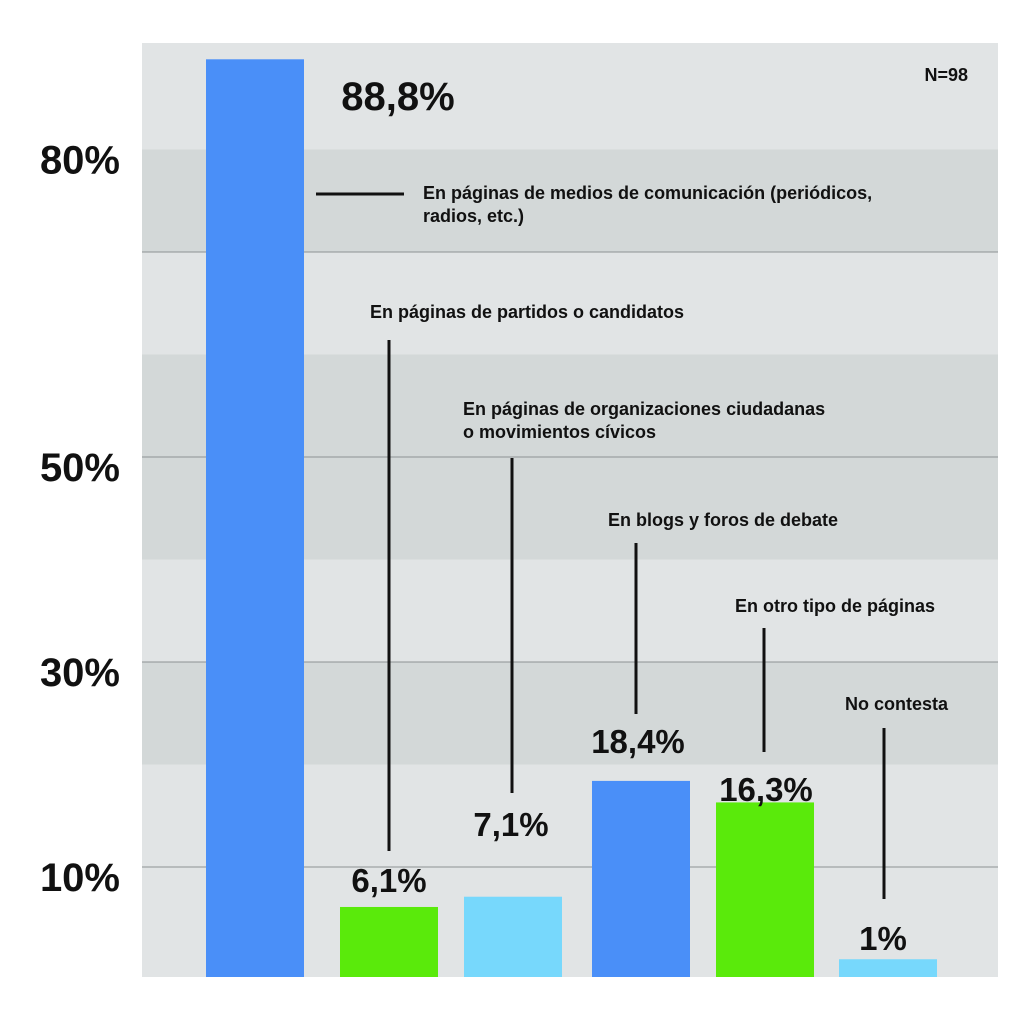  Describe the element at coordinates (644, 409) in the screenshot. I see `category-label-line: En páginas de organizaciones ciudadanas` at that location.